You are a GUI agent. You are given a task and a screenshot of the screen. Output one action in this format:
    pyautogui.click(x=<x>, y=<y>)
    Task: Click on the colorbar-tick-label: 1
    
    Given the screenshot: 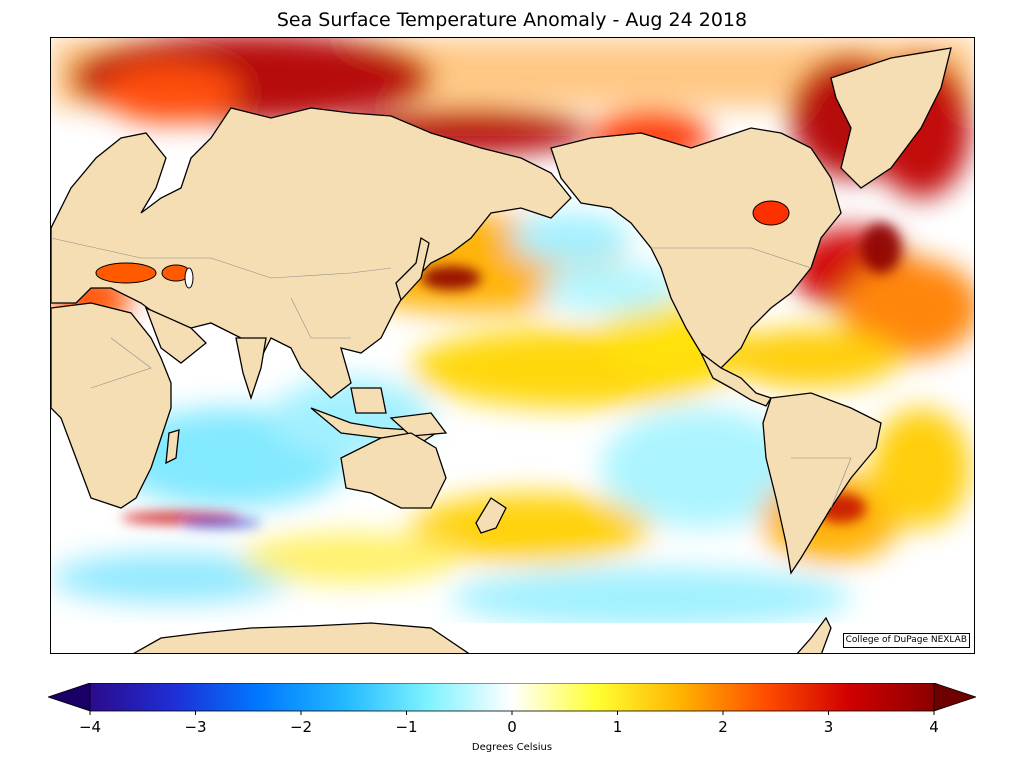 What is the action you would take?
    pyautogui.click(x=617, y=727)
    